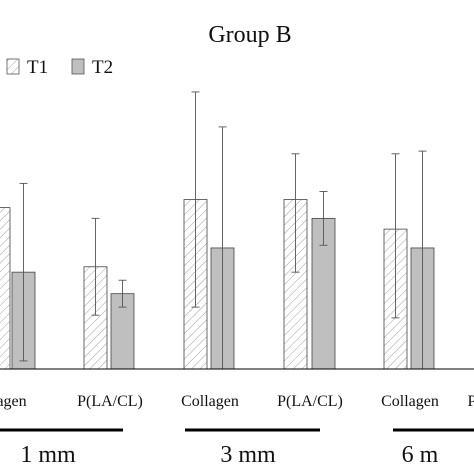 This screenshot has width=474, height=474. What do you see at coordinates (110, 401) in the screenshot?
I see `tick-label-1: P(LA/CL)` at bounding box center [110, 401].